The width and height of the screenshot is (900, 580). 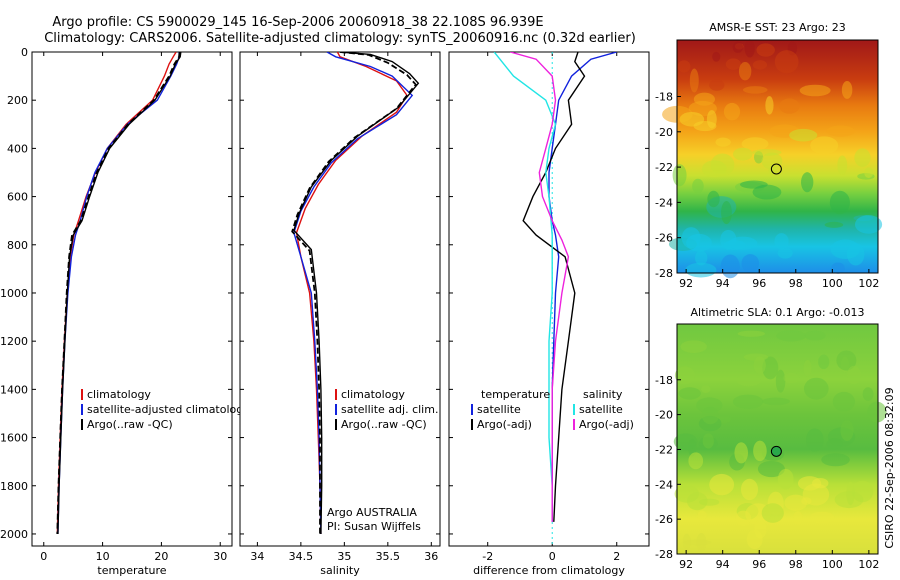 I want to click on x-axis-label: difference from climatology, so click(x=549, y=570).